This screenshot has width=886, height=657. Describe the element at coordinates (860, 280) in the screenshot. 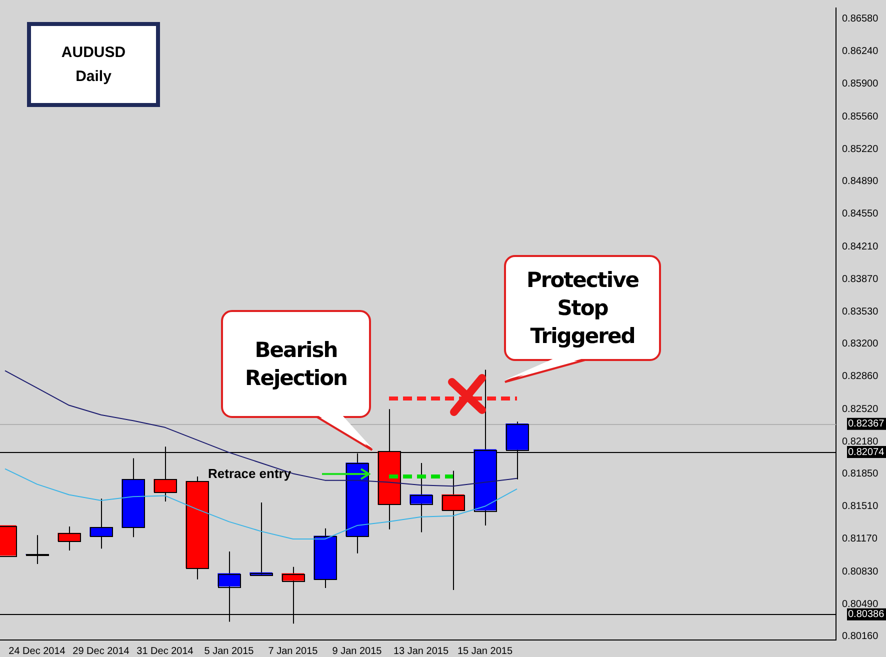

I see `y-tick-label: 0.83870` at that location.